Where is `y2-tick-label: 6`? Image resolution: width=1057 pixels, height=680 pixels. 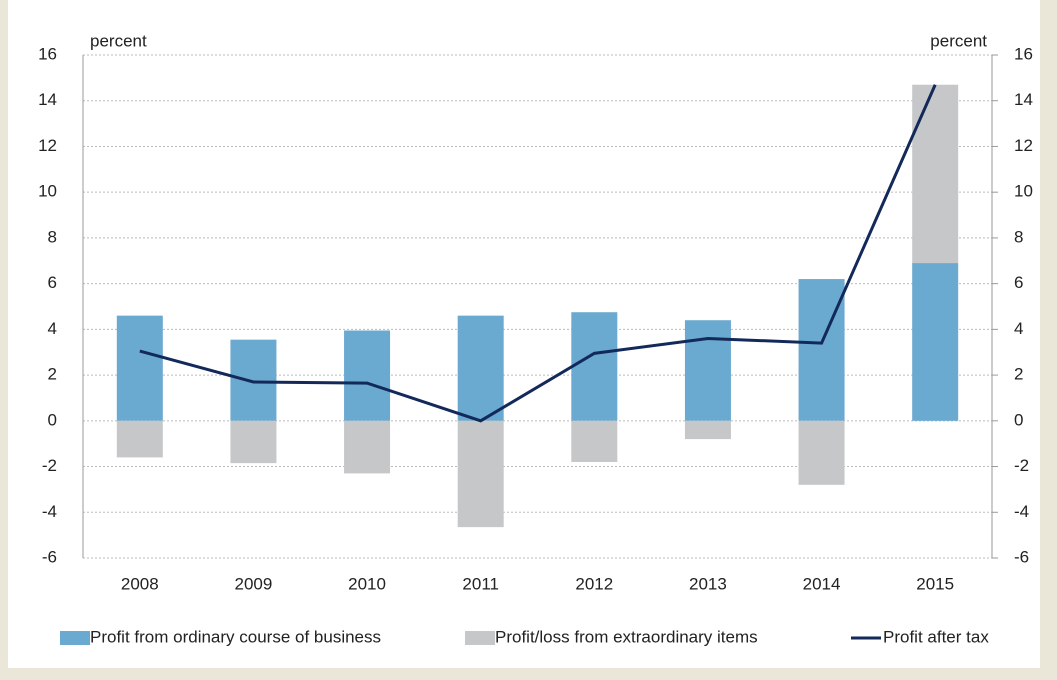 y2-tick-label: 6 is located at coordinates (1018, 282).